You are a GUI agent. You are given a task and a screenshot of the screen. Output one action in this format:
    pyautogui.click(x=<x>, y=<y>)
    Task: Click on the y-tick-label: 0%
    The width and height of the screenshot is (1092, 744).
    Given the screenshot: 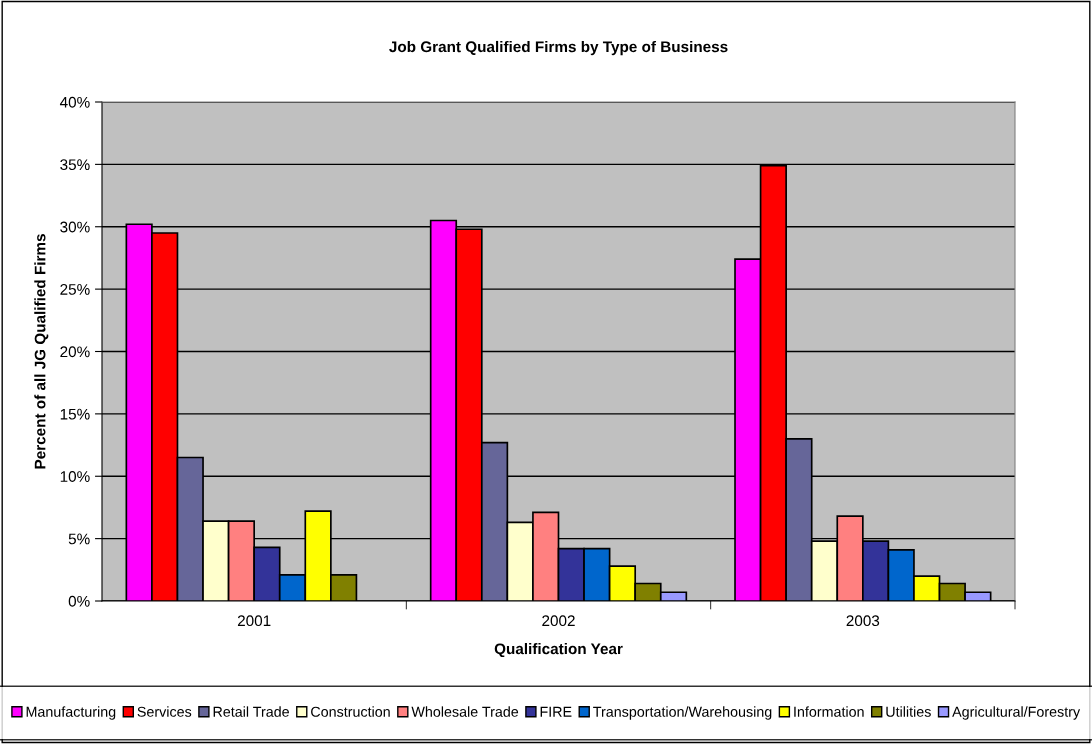 What is the action you would take?
    pyautogui.click(x=79, y=601)
    